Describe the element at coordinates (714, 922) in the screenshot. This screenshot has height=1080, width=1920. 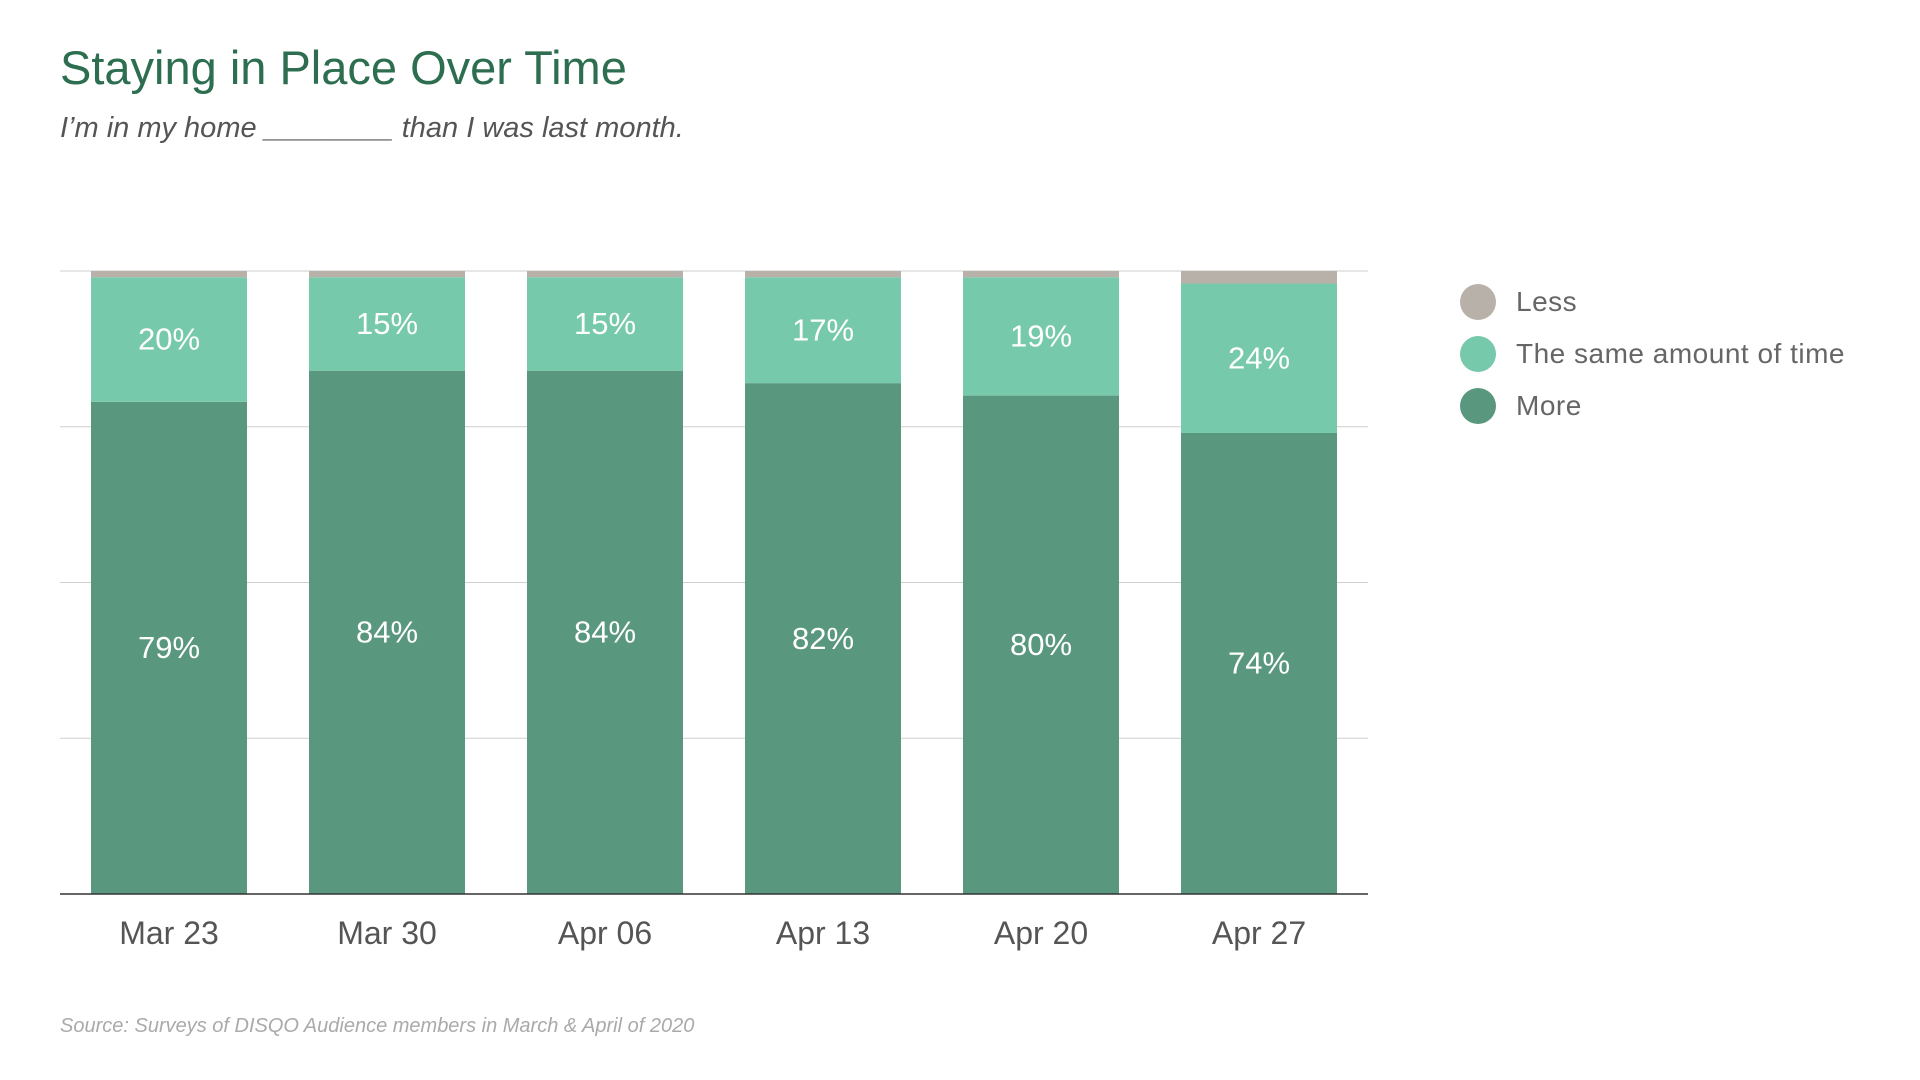
I see `x-axis: Mar 23 Mar 30 Apr 06 Apr 13 Apr 20 Apr 27` at that location.